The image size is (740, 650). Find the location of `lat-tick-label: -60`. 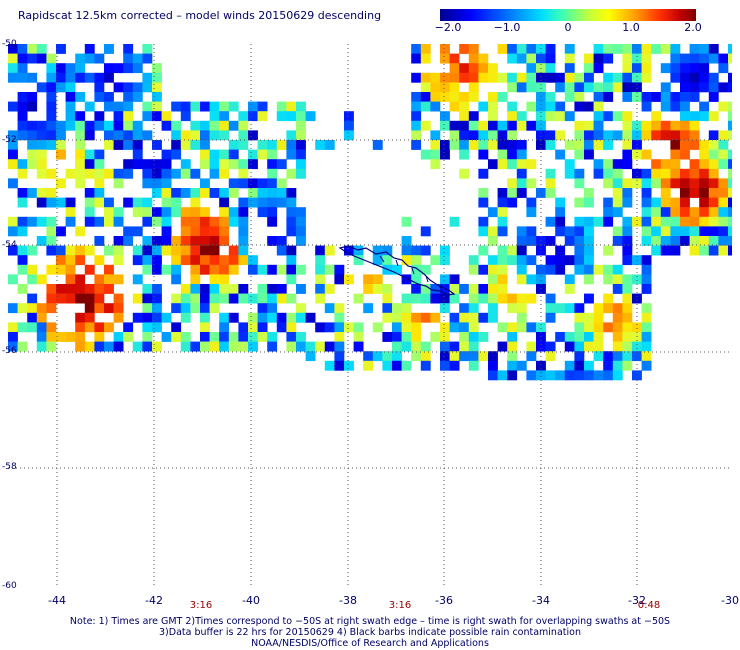

lat-tick-label: -60 is located at coordinates (9, 586).